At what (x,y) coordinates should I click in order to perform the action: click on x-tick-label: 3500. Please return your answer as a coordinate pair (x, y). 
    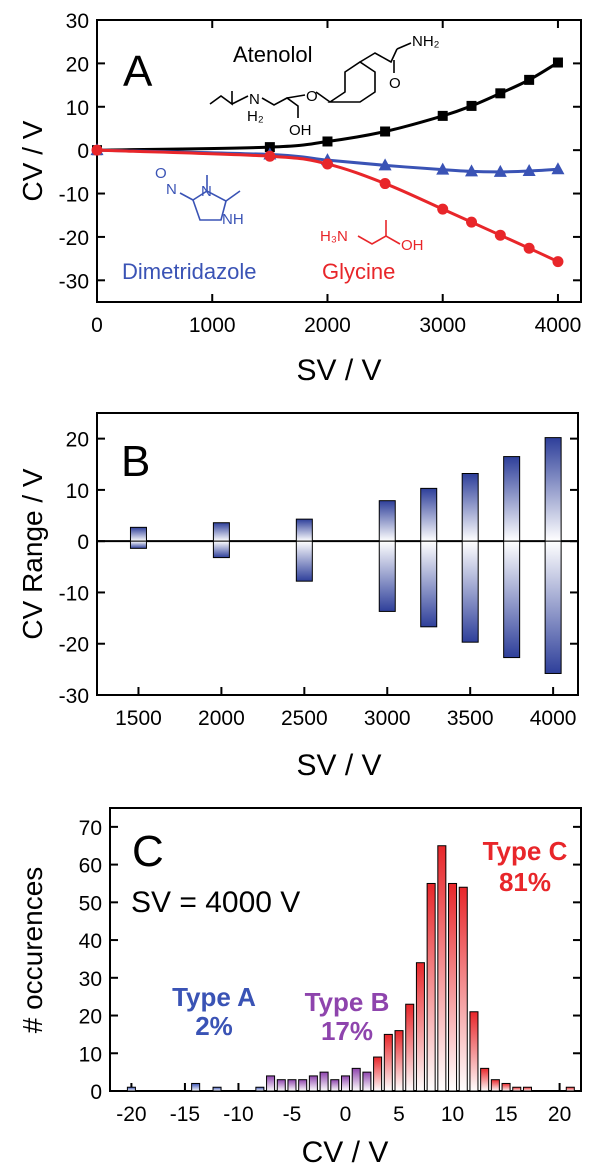
    Looking at the image, I should click on (470, 718).